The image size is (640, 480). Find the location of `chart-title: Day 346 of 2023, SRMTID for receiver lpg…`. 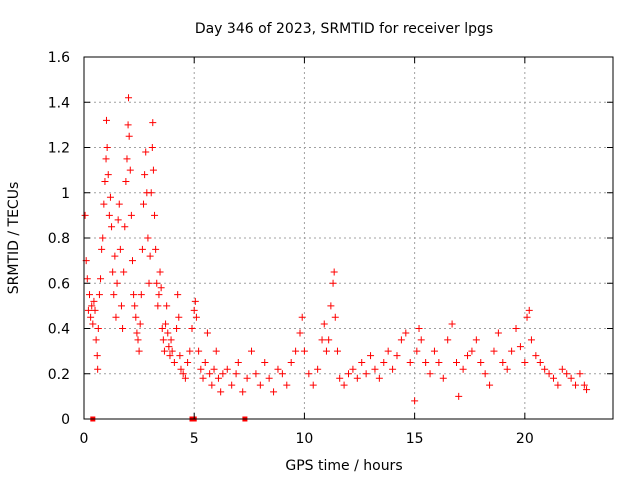

chart-title: Day 346 of 2023, SRMTID for receiver lpg… is located at coordinates (344, 29).